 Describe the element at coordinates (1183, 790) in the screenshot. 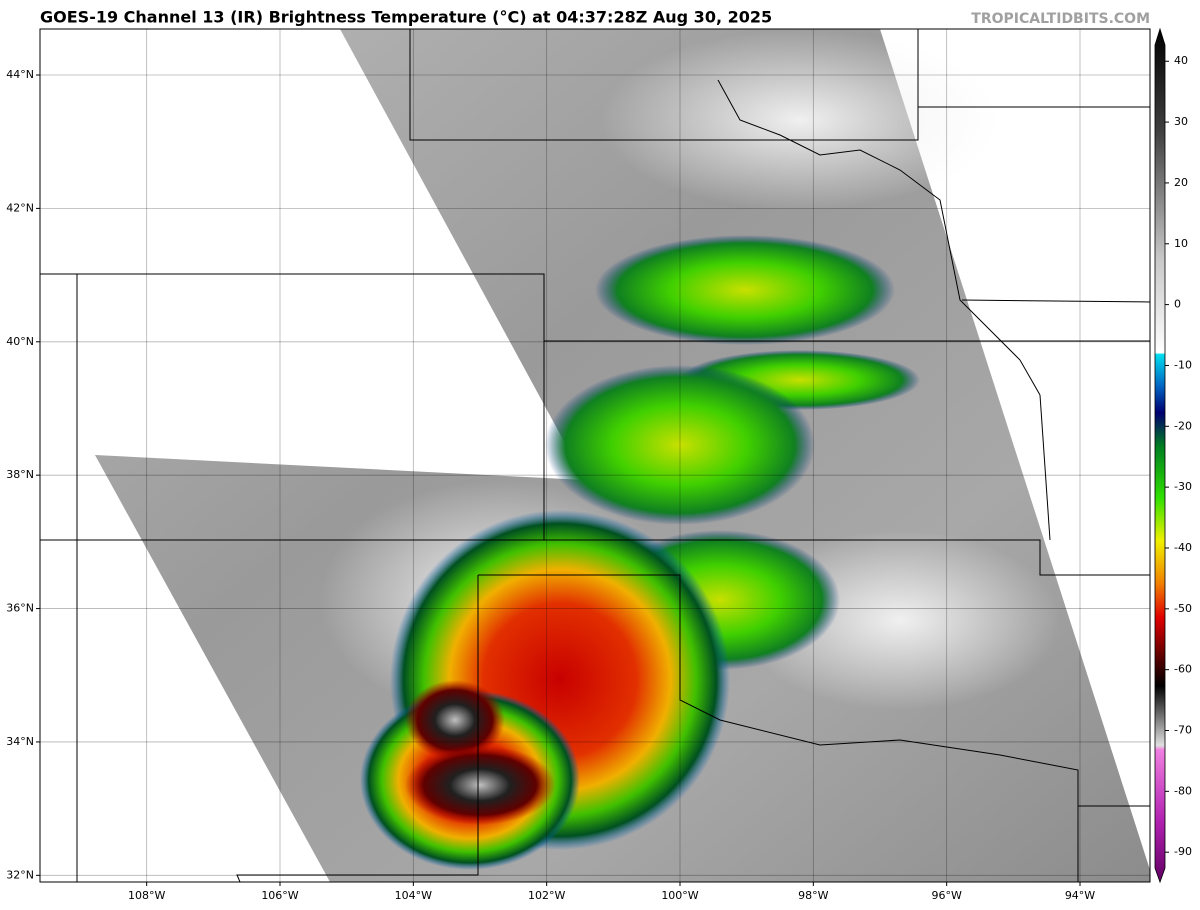

I see `colorbar-tick-label: -80` at that location.